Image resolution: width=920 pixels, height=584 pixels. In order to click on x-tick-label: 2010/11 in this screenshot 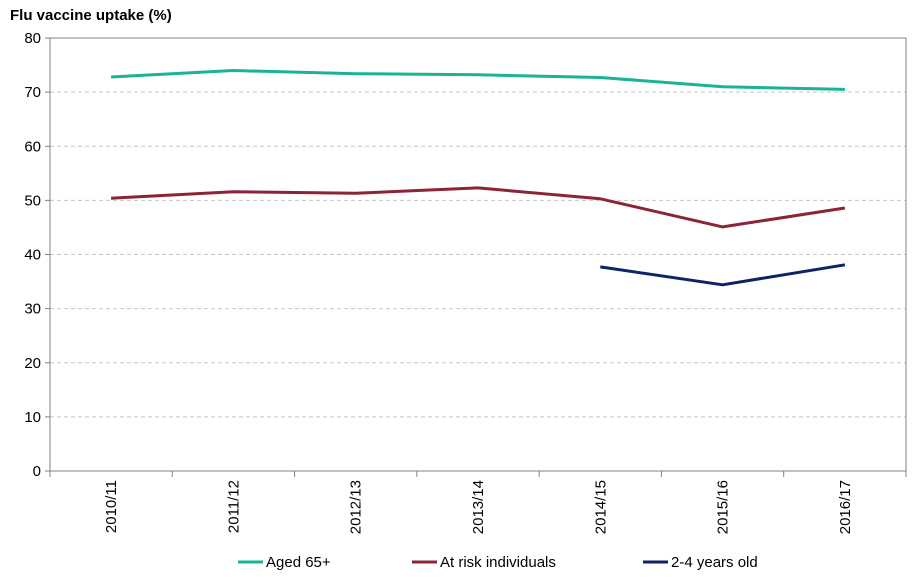, I will do `click(111, 506)`.